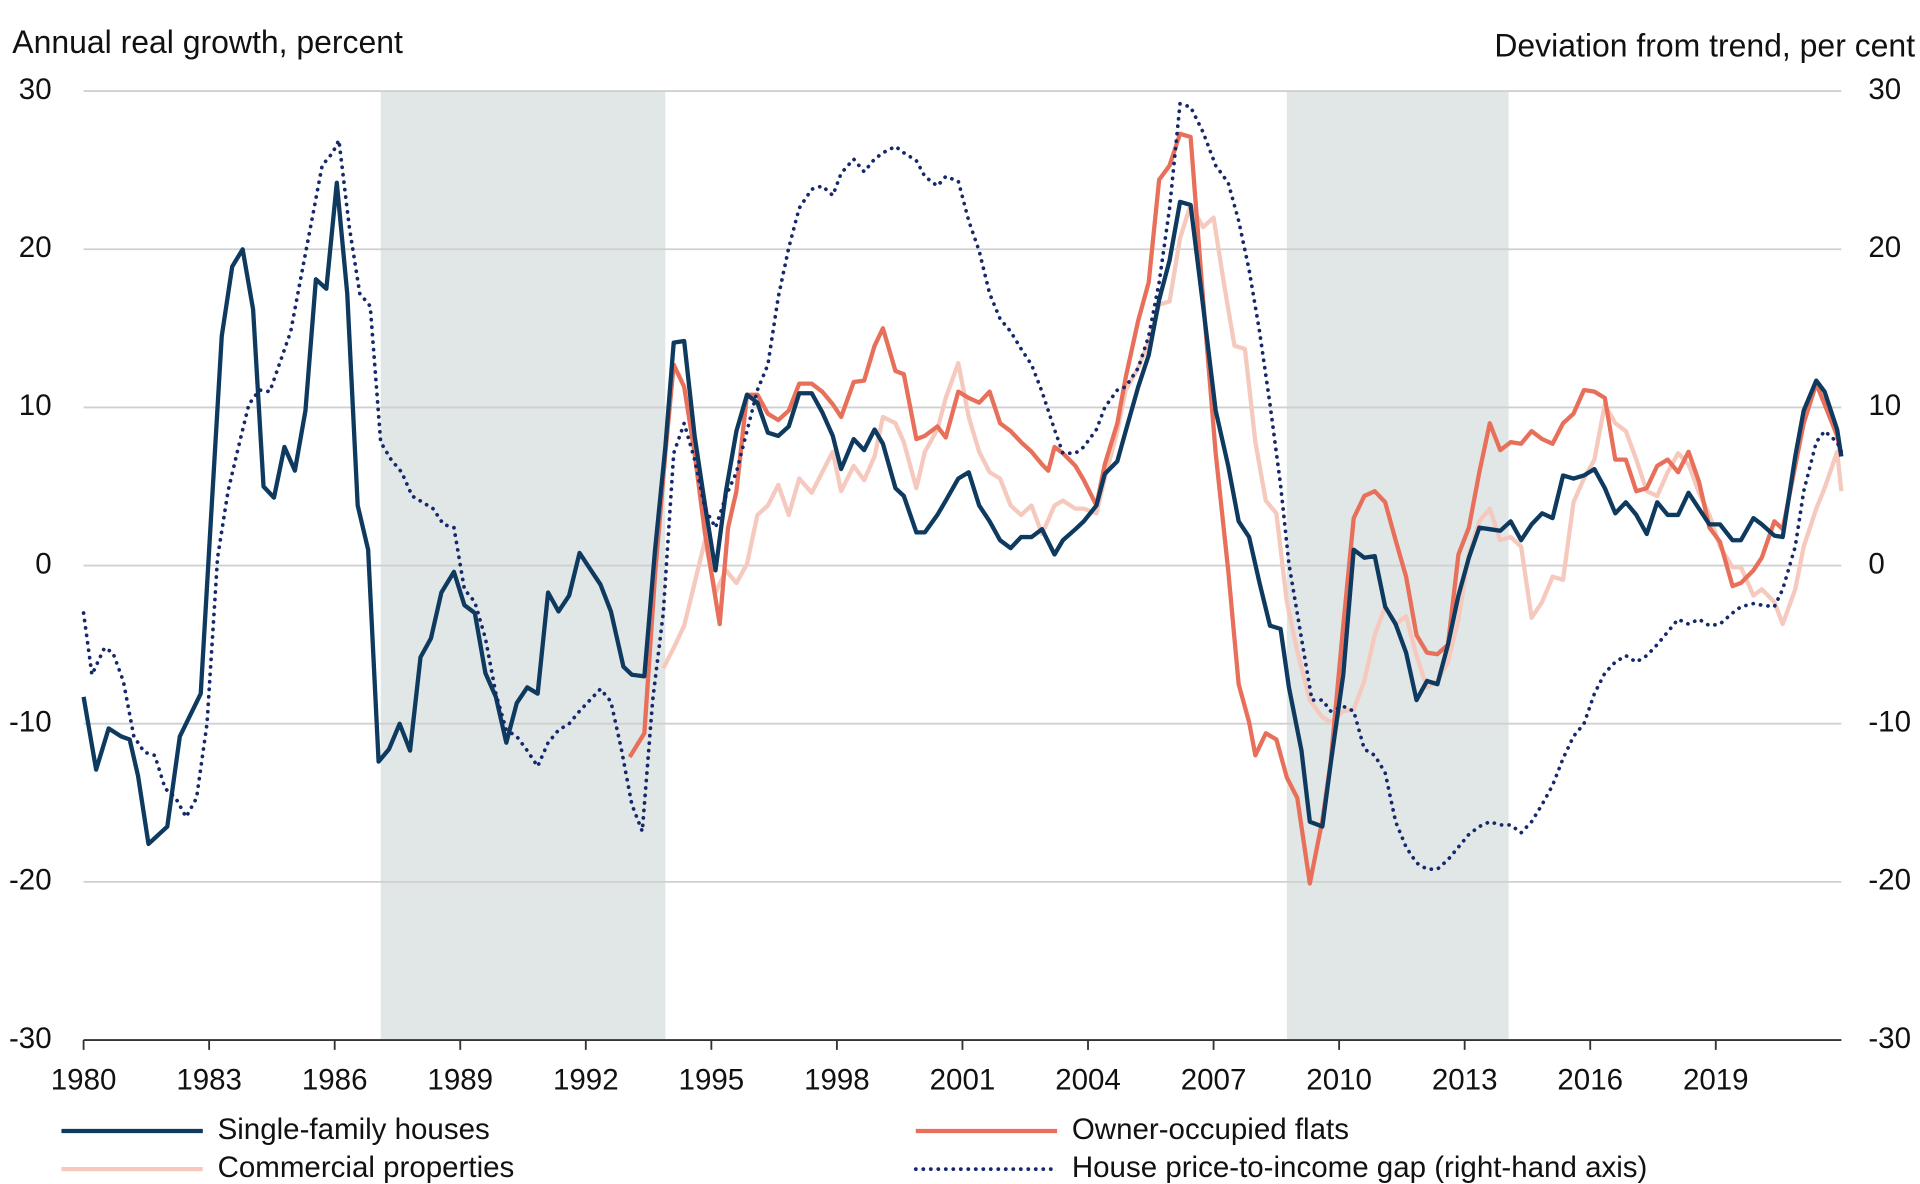 This screenshot has height=1184, width=1920. What do you see at coordinates (963, 1080) in the screenshot?
I see `x-tick-label: 2001` at bounding box center [963, 1080].